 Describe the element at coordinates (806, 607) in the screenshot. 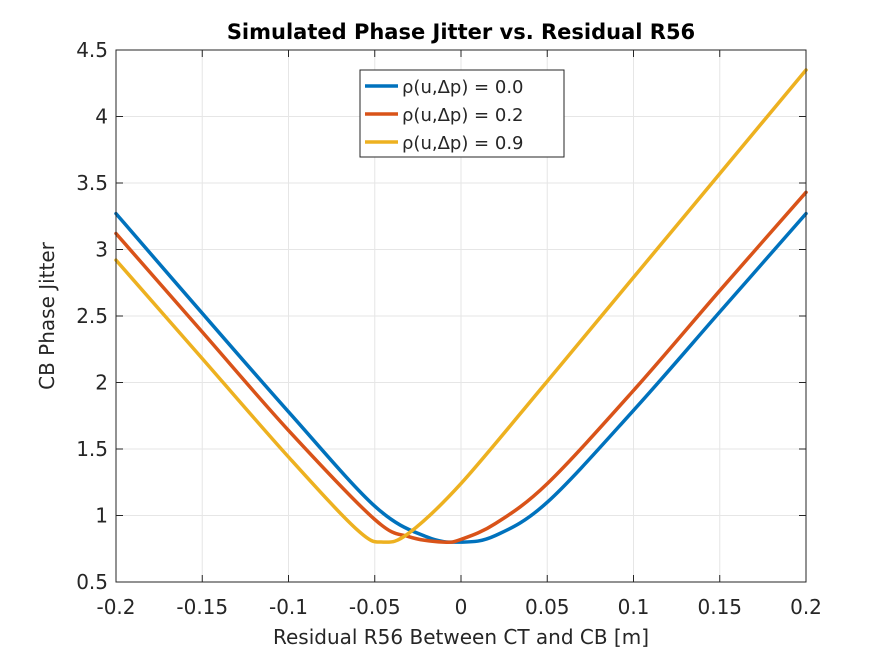

I see `x-tick-label: 0.2` at that location.